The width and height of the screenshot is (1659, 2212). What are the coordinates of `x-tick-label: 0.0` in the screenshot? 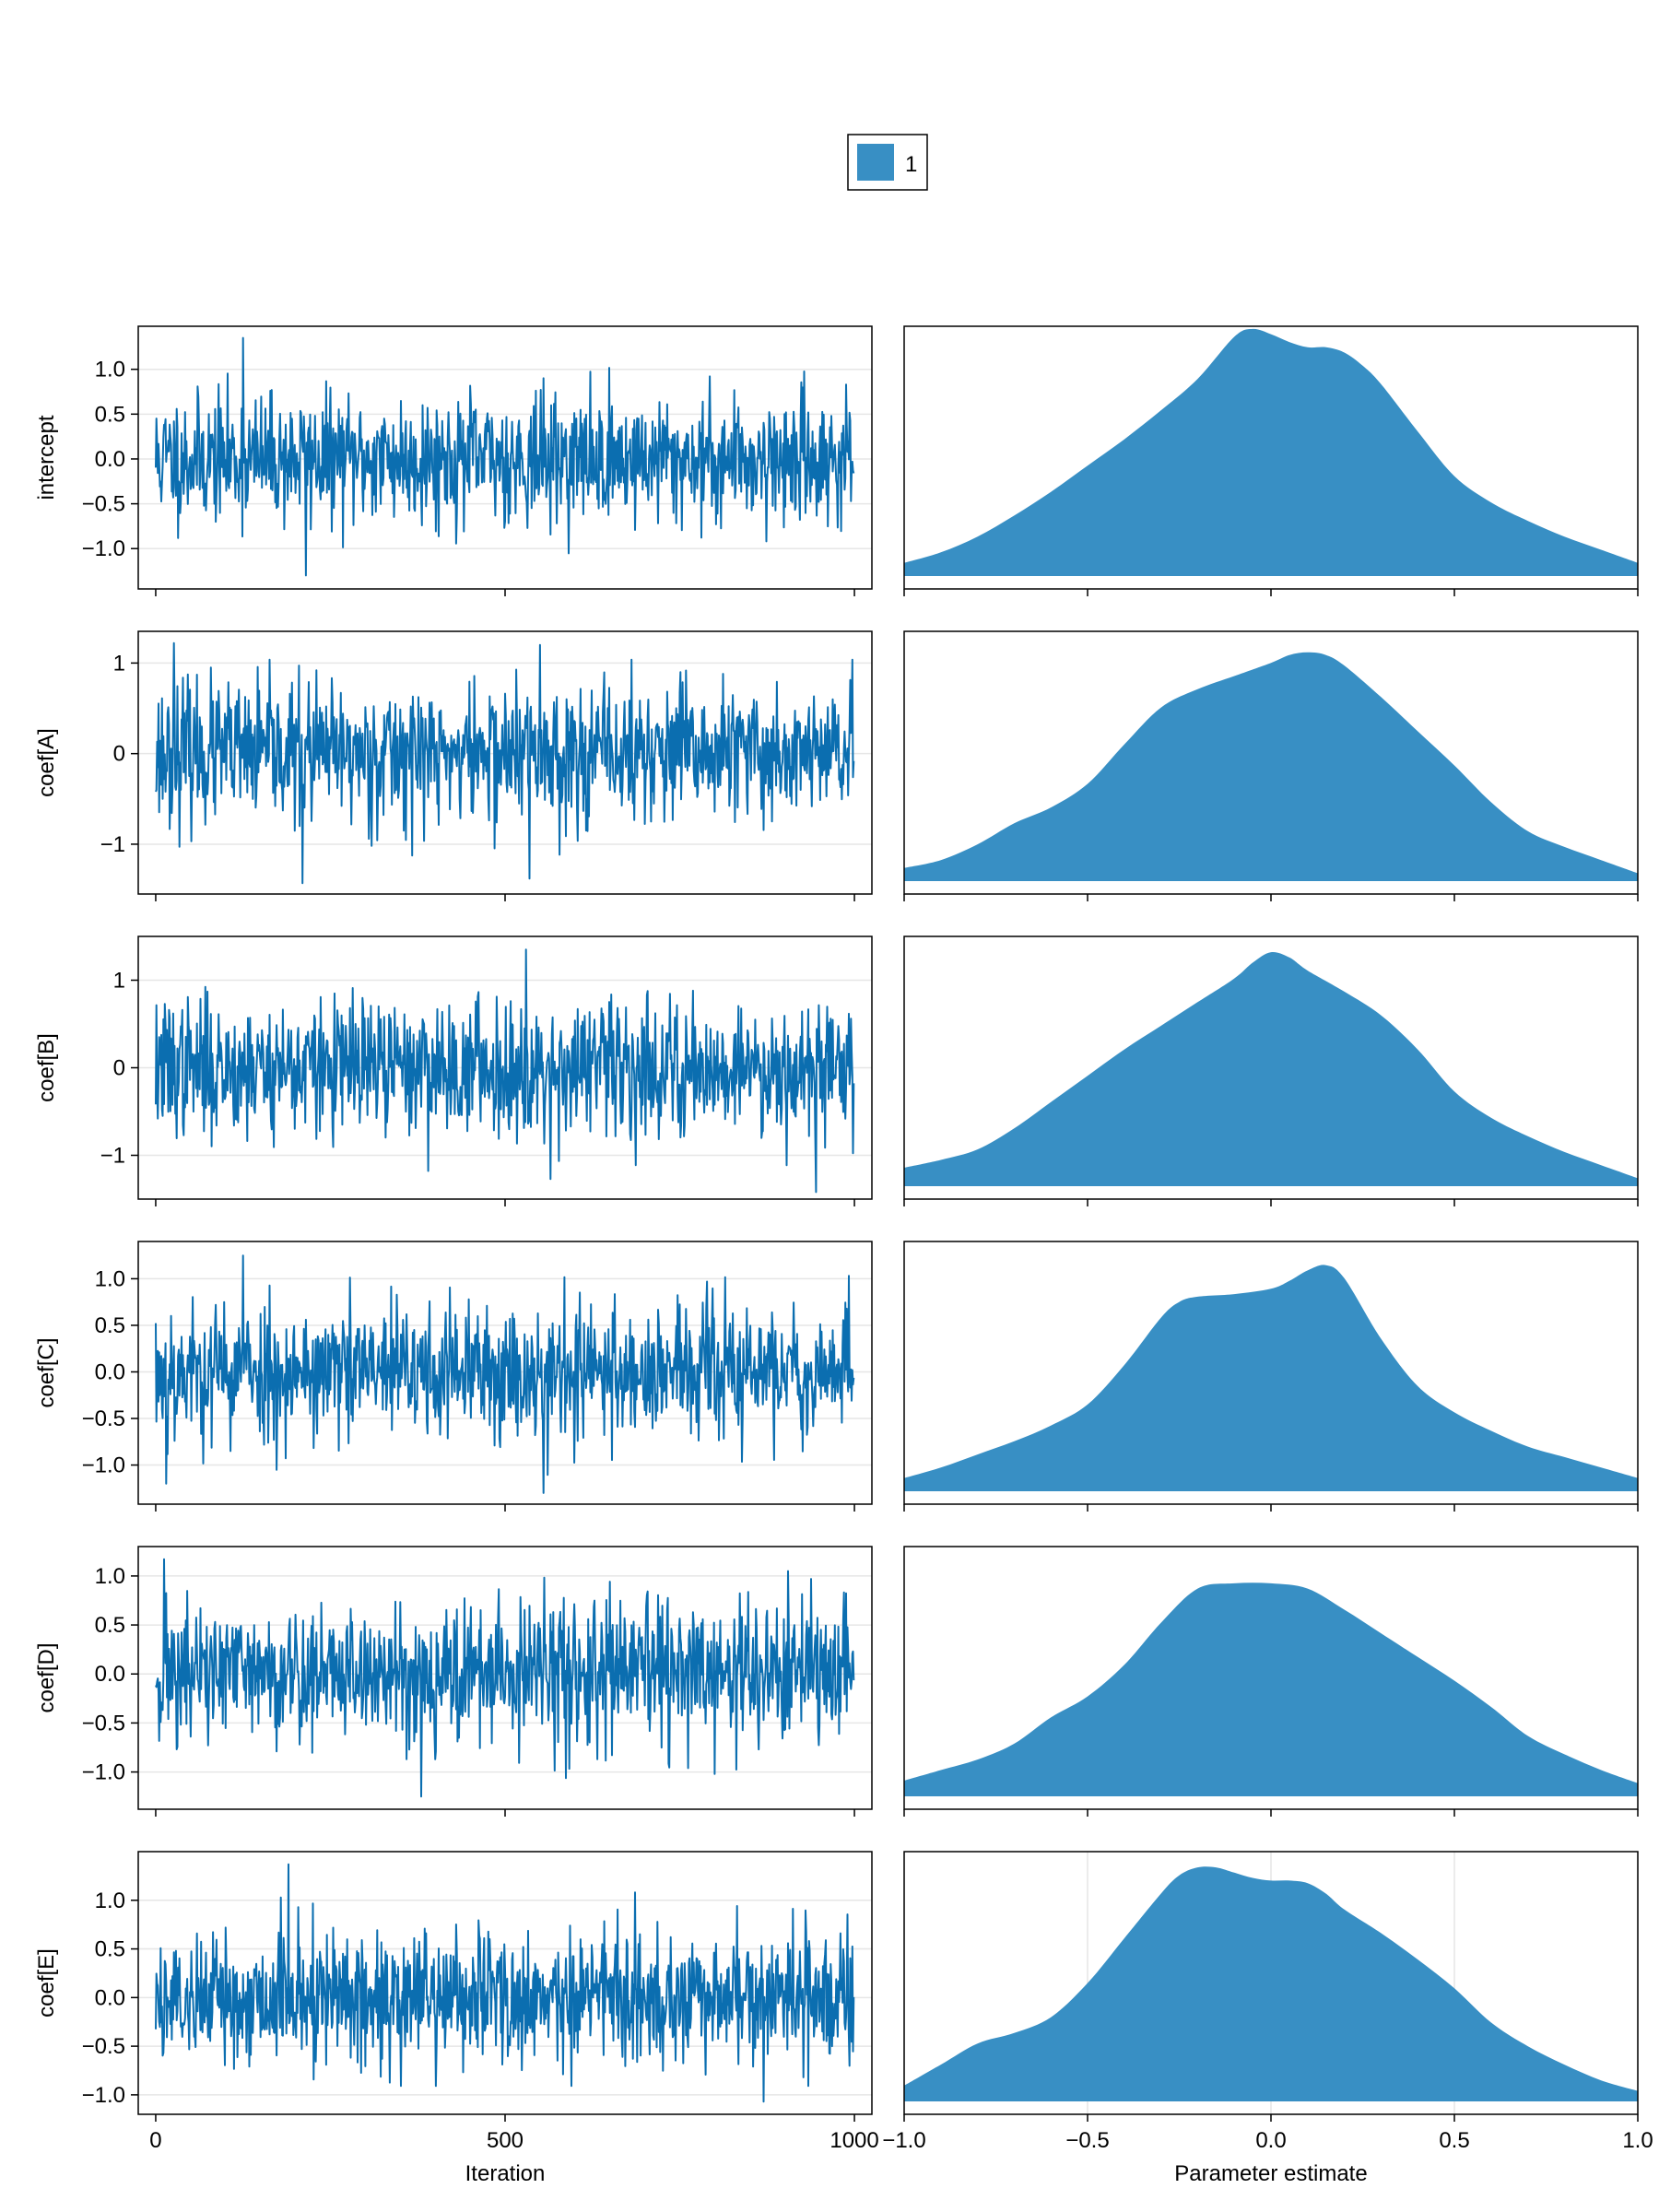 It's located at (1270, 2140).